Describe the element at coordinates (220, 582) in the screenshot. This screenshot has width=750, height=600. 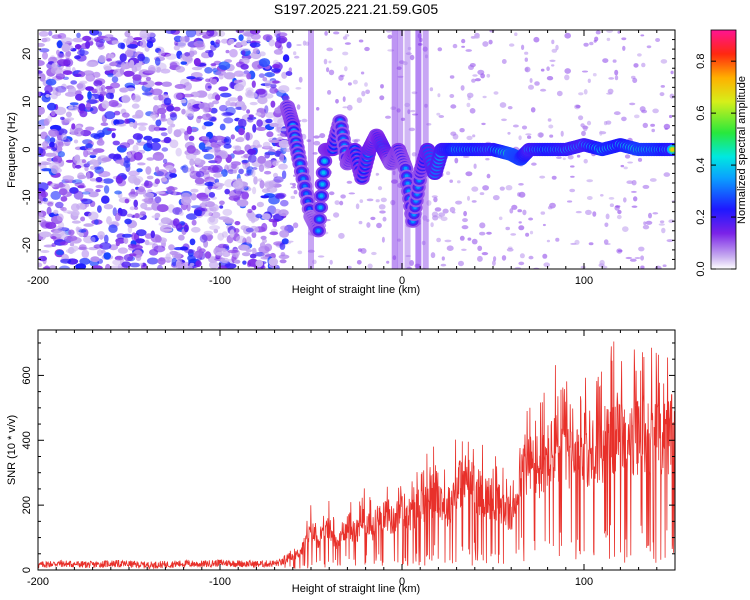
I see `snr-xtick-label: -100` at that location.